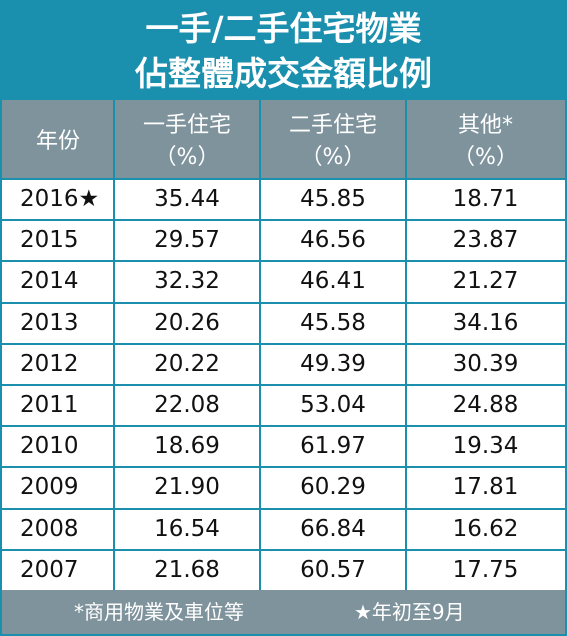  I want to click on table-cell: 2009, so click(49, 487).